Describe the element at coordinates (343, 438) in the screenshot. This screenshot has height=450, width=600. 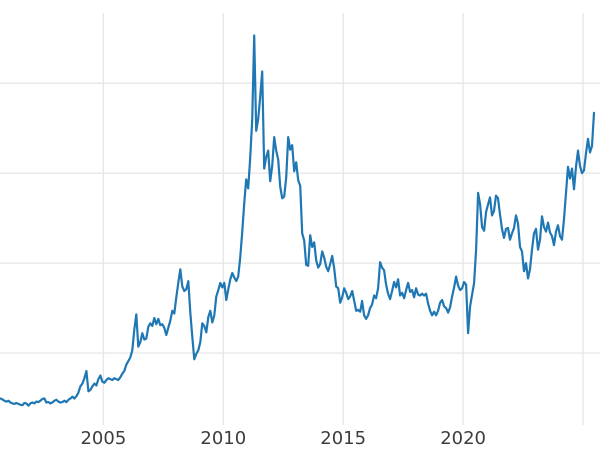
I see `x-tick-label: 2015` at that location.